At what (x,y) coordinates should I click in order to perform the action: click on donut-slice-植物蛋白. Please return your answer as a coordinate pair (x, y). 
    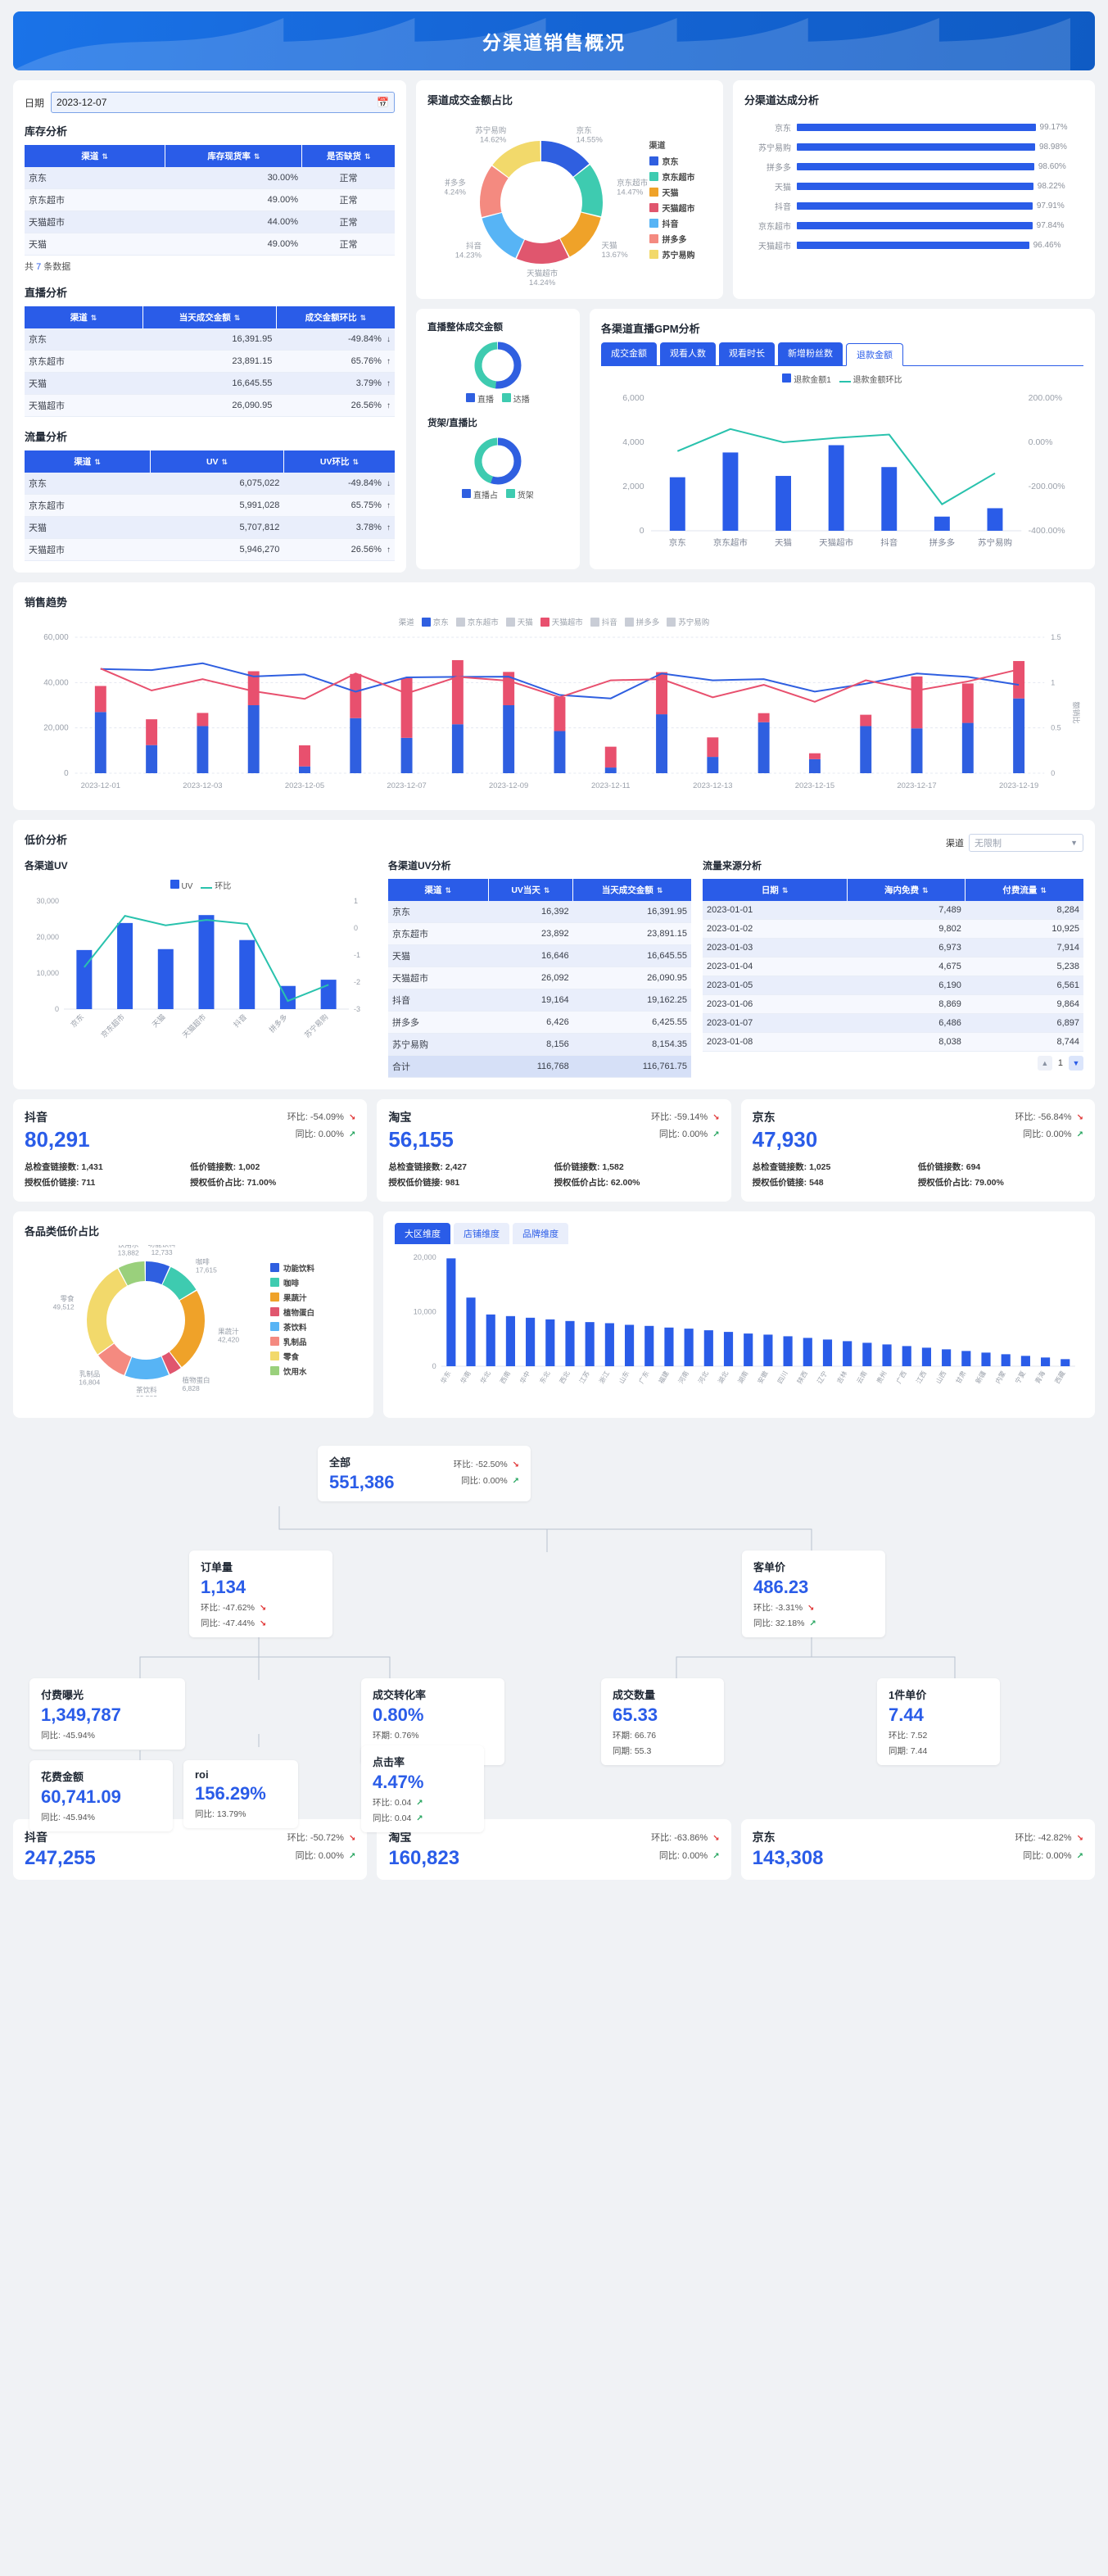
    Looking at the image, I should click on (171, 1362).